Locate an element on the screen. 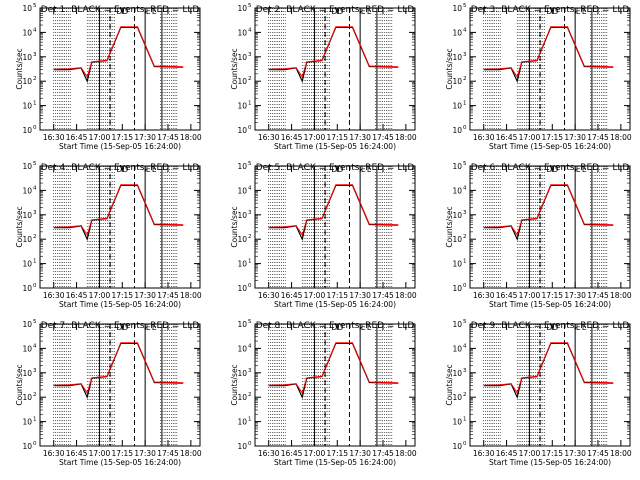 Image resolution: width=640 pixels, height=480 pixels. plot-title: Det 1: BLACK = Events, RED = LLD is located at coordinates (120, 10).